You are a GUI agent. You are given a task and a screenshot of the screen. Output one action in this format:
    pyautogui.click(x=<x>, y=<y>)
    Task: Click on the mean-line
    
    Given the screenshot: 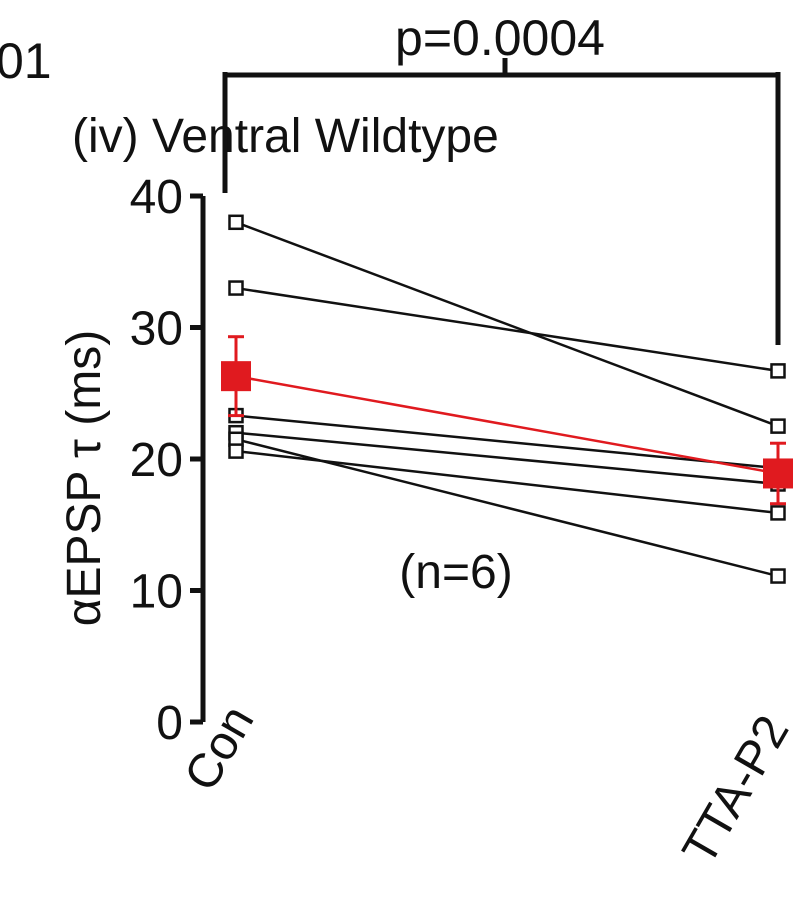 What is the action you would take?
    pyautogui.click(x=507, y=424)
    